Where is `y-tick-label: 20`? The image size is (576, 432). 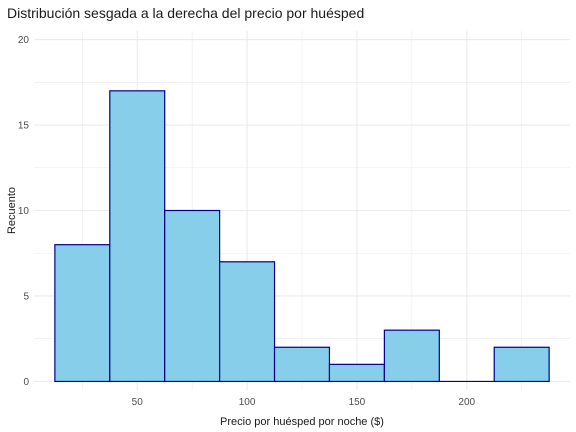
y-tick-label: 20 is located at coordinates (24, 40).